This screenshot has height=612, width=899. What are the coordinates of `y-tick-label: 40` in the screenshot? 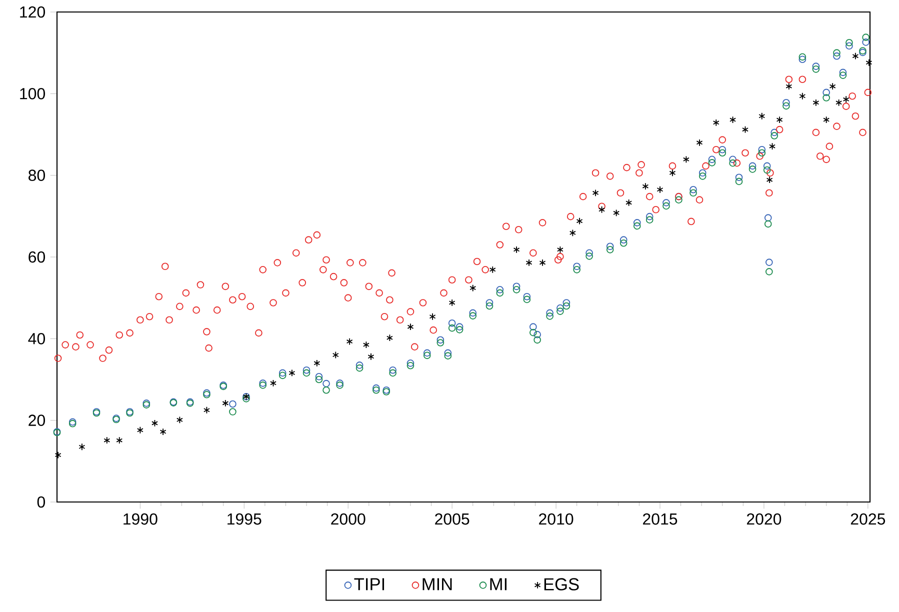 It's located at (37, 338).